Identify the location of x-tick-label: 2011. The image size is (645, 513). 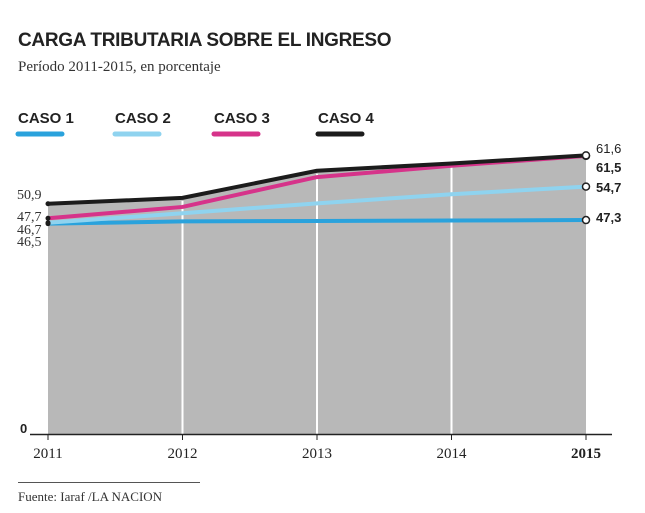
(47, 454).